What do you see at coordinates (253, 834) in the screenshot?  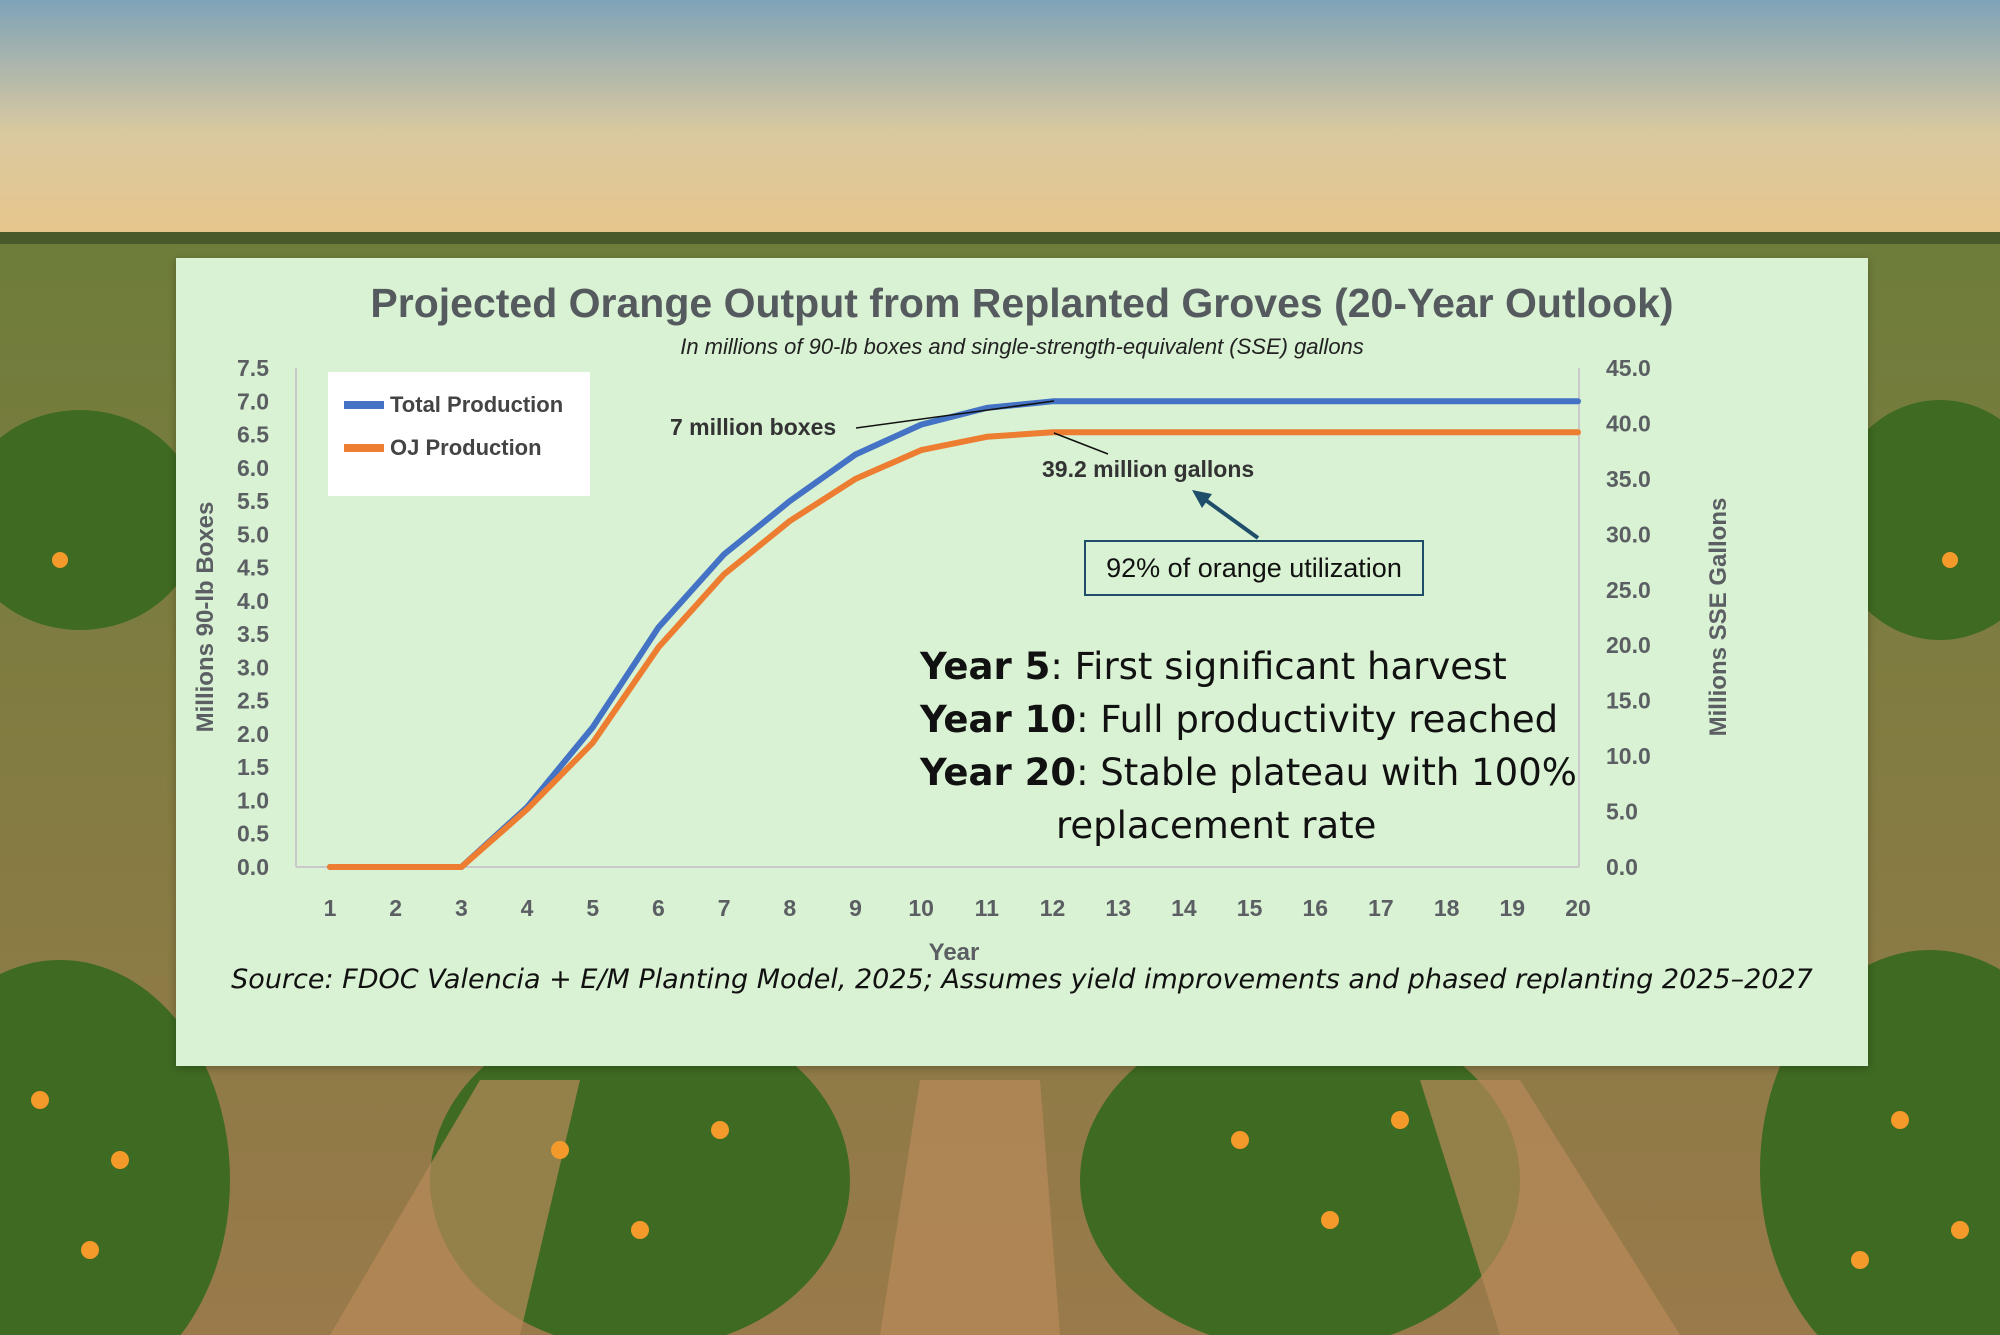 I see `y-left-tick-label: 0.5` at bounding box center [253, 834].